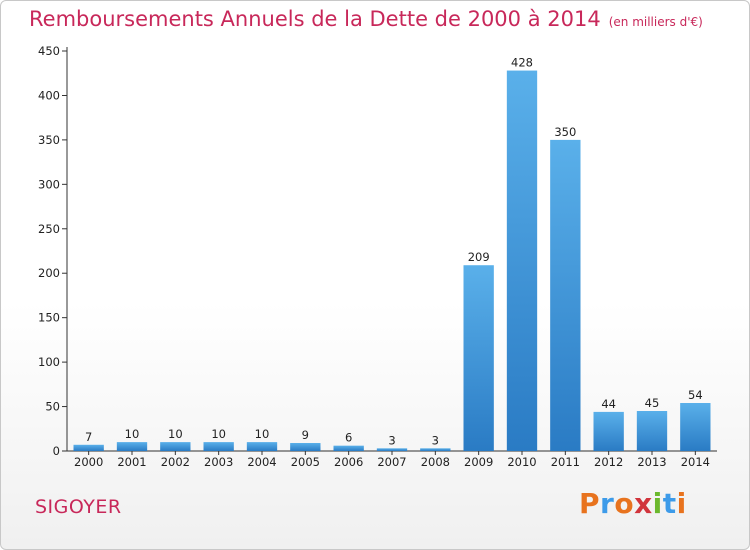 Image resolution: width=750 pixels, height=550 pixels. Describe the element at coordinates (590, 503) in the screenshot. I see `logo-letter: P` at that location.